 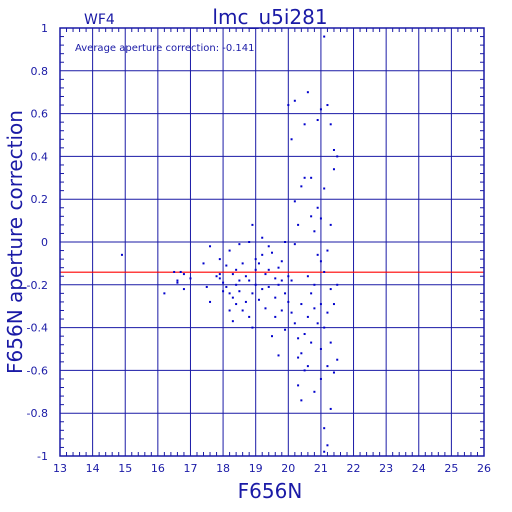 I want to click on y-tick-label: 0.4, so click(x=40, y=156).